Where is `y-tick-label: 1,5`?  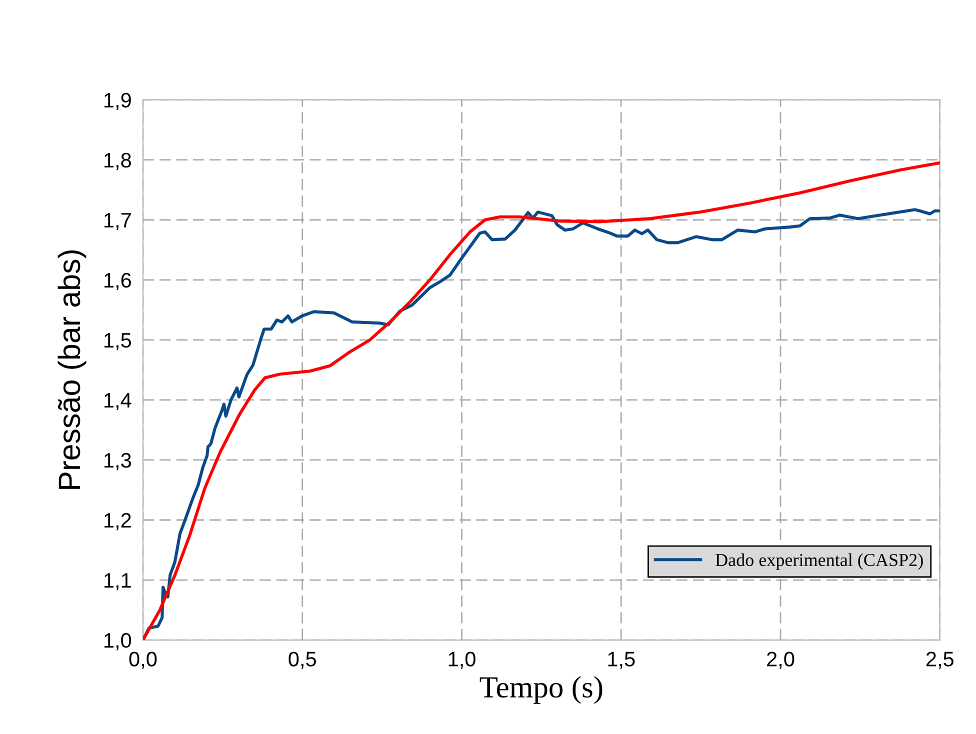
y-tick-label: 1,5 is located at coordinates (117, 341).